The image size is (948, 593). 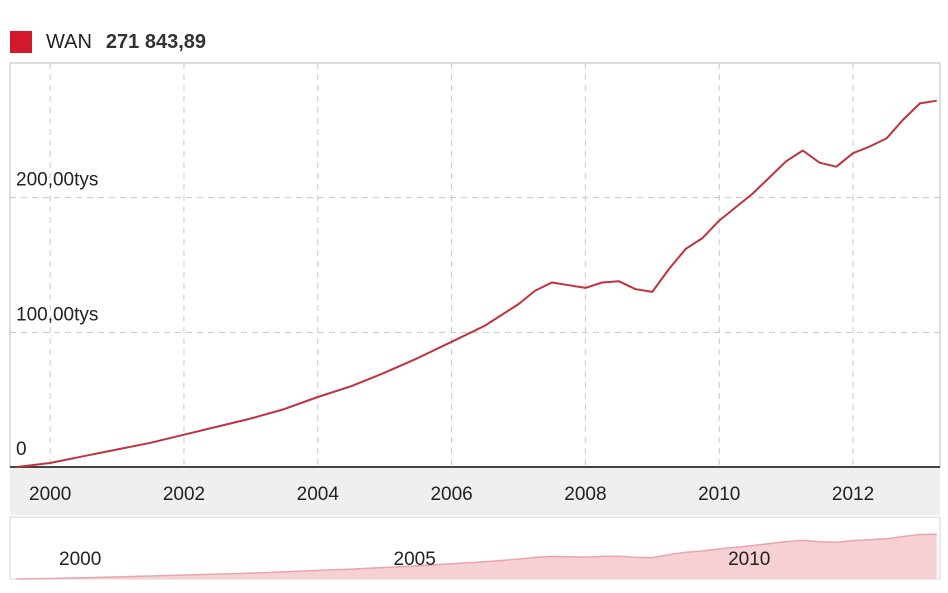 I want to click on navigator-series, so click(x=476, y=556).